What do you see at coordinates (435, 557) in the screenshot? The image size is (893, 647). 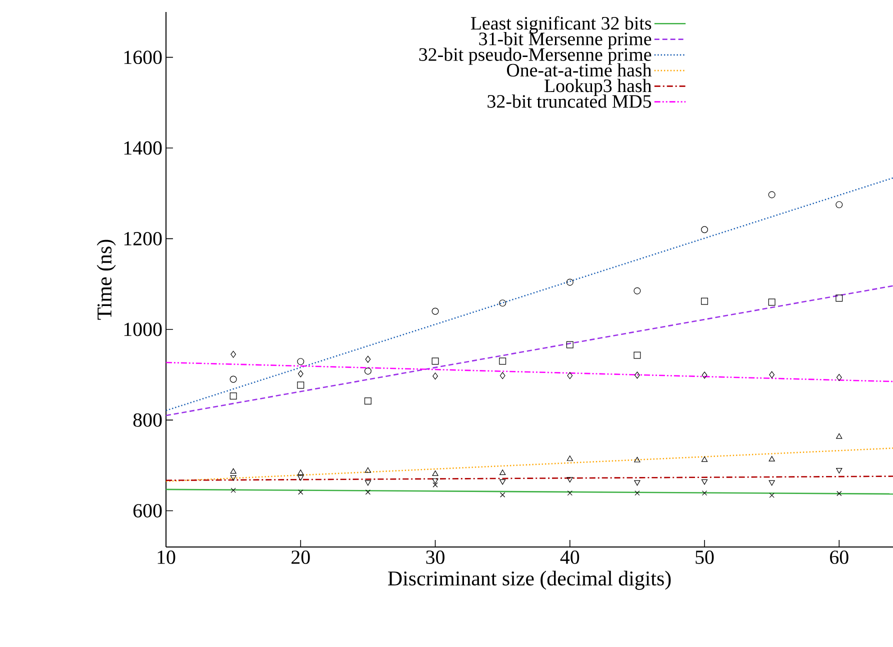 I see `x-tick-label: 30` at bounding box center [435, 557].